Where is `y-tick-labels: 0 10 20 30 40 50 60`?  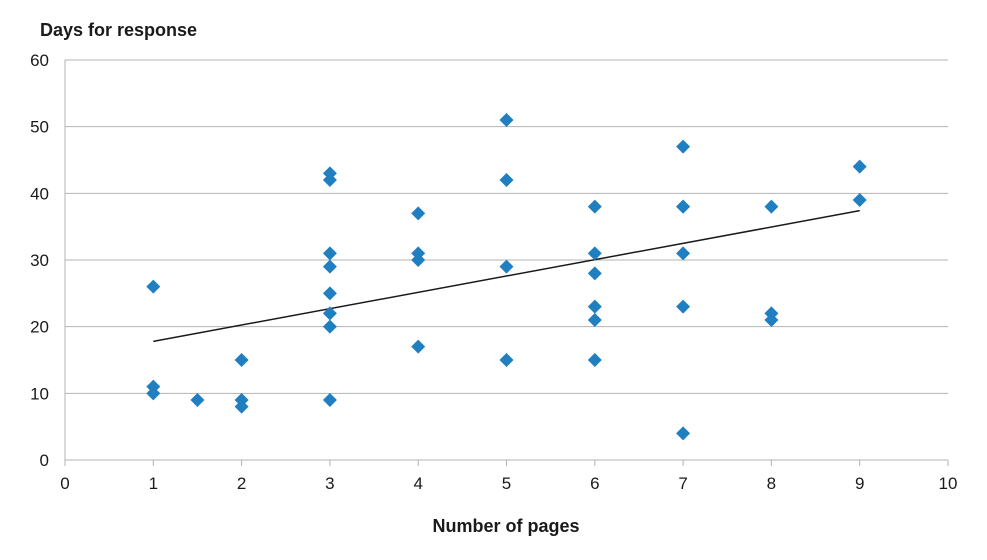
y-tick-labels: 0 10 20 30 40 50 60 is located at coordinates (39, 260).